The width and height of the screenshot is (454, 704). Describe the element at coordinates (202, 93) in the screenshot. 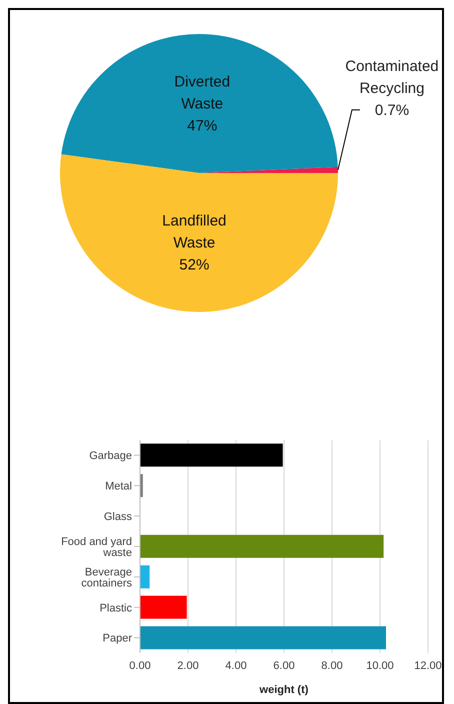

I see `slice-label: Diverted Waste` at that location.